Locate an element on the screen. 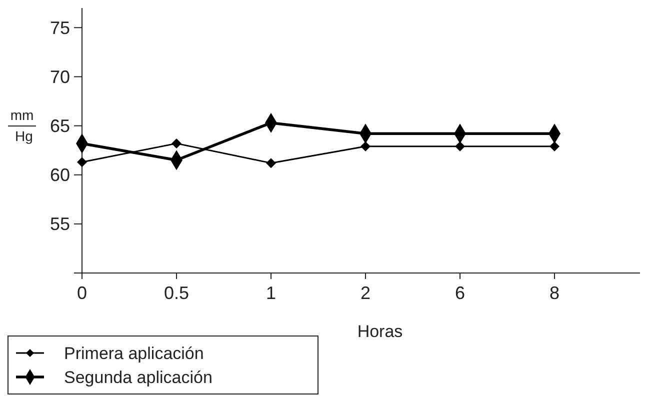 This screenshot has width=645, height=401. y-tick-label: 75 is located at coordinates (60, 28).